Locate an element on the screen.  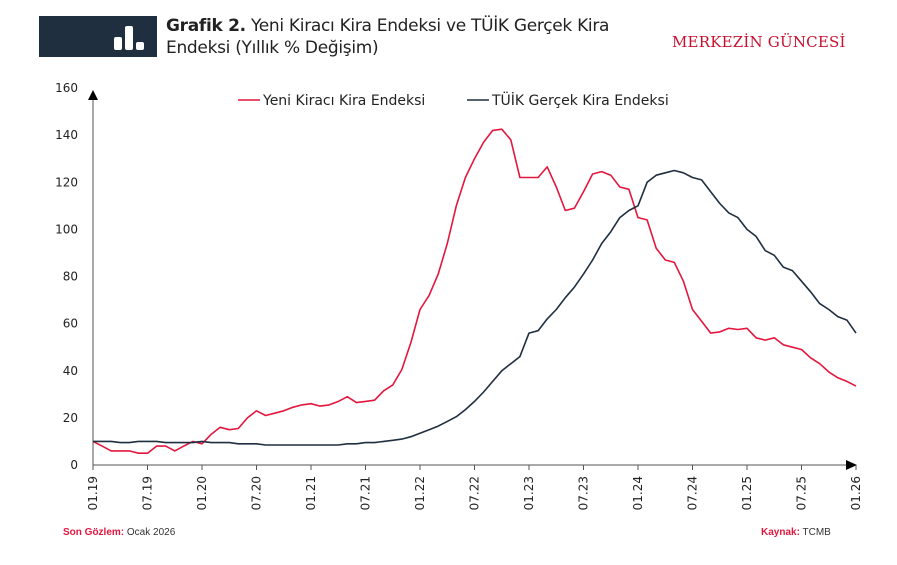
x-tick-label: 07.19 is located at coordinates (148, 493).